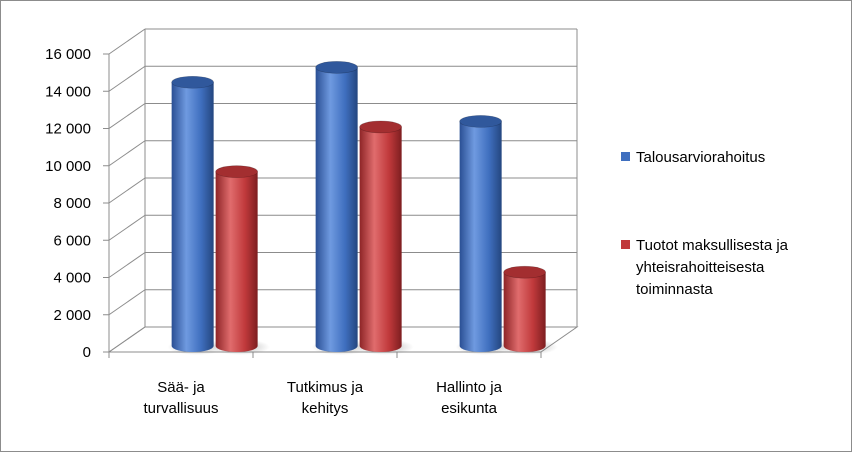 This screenshot has width=852, height=453. What do you see at coordinates (180, 408) in the screenshot?
I see `x-category-label: turvallisuus` at bounding box center [180, 408].